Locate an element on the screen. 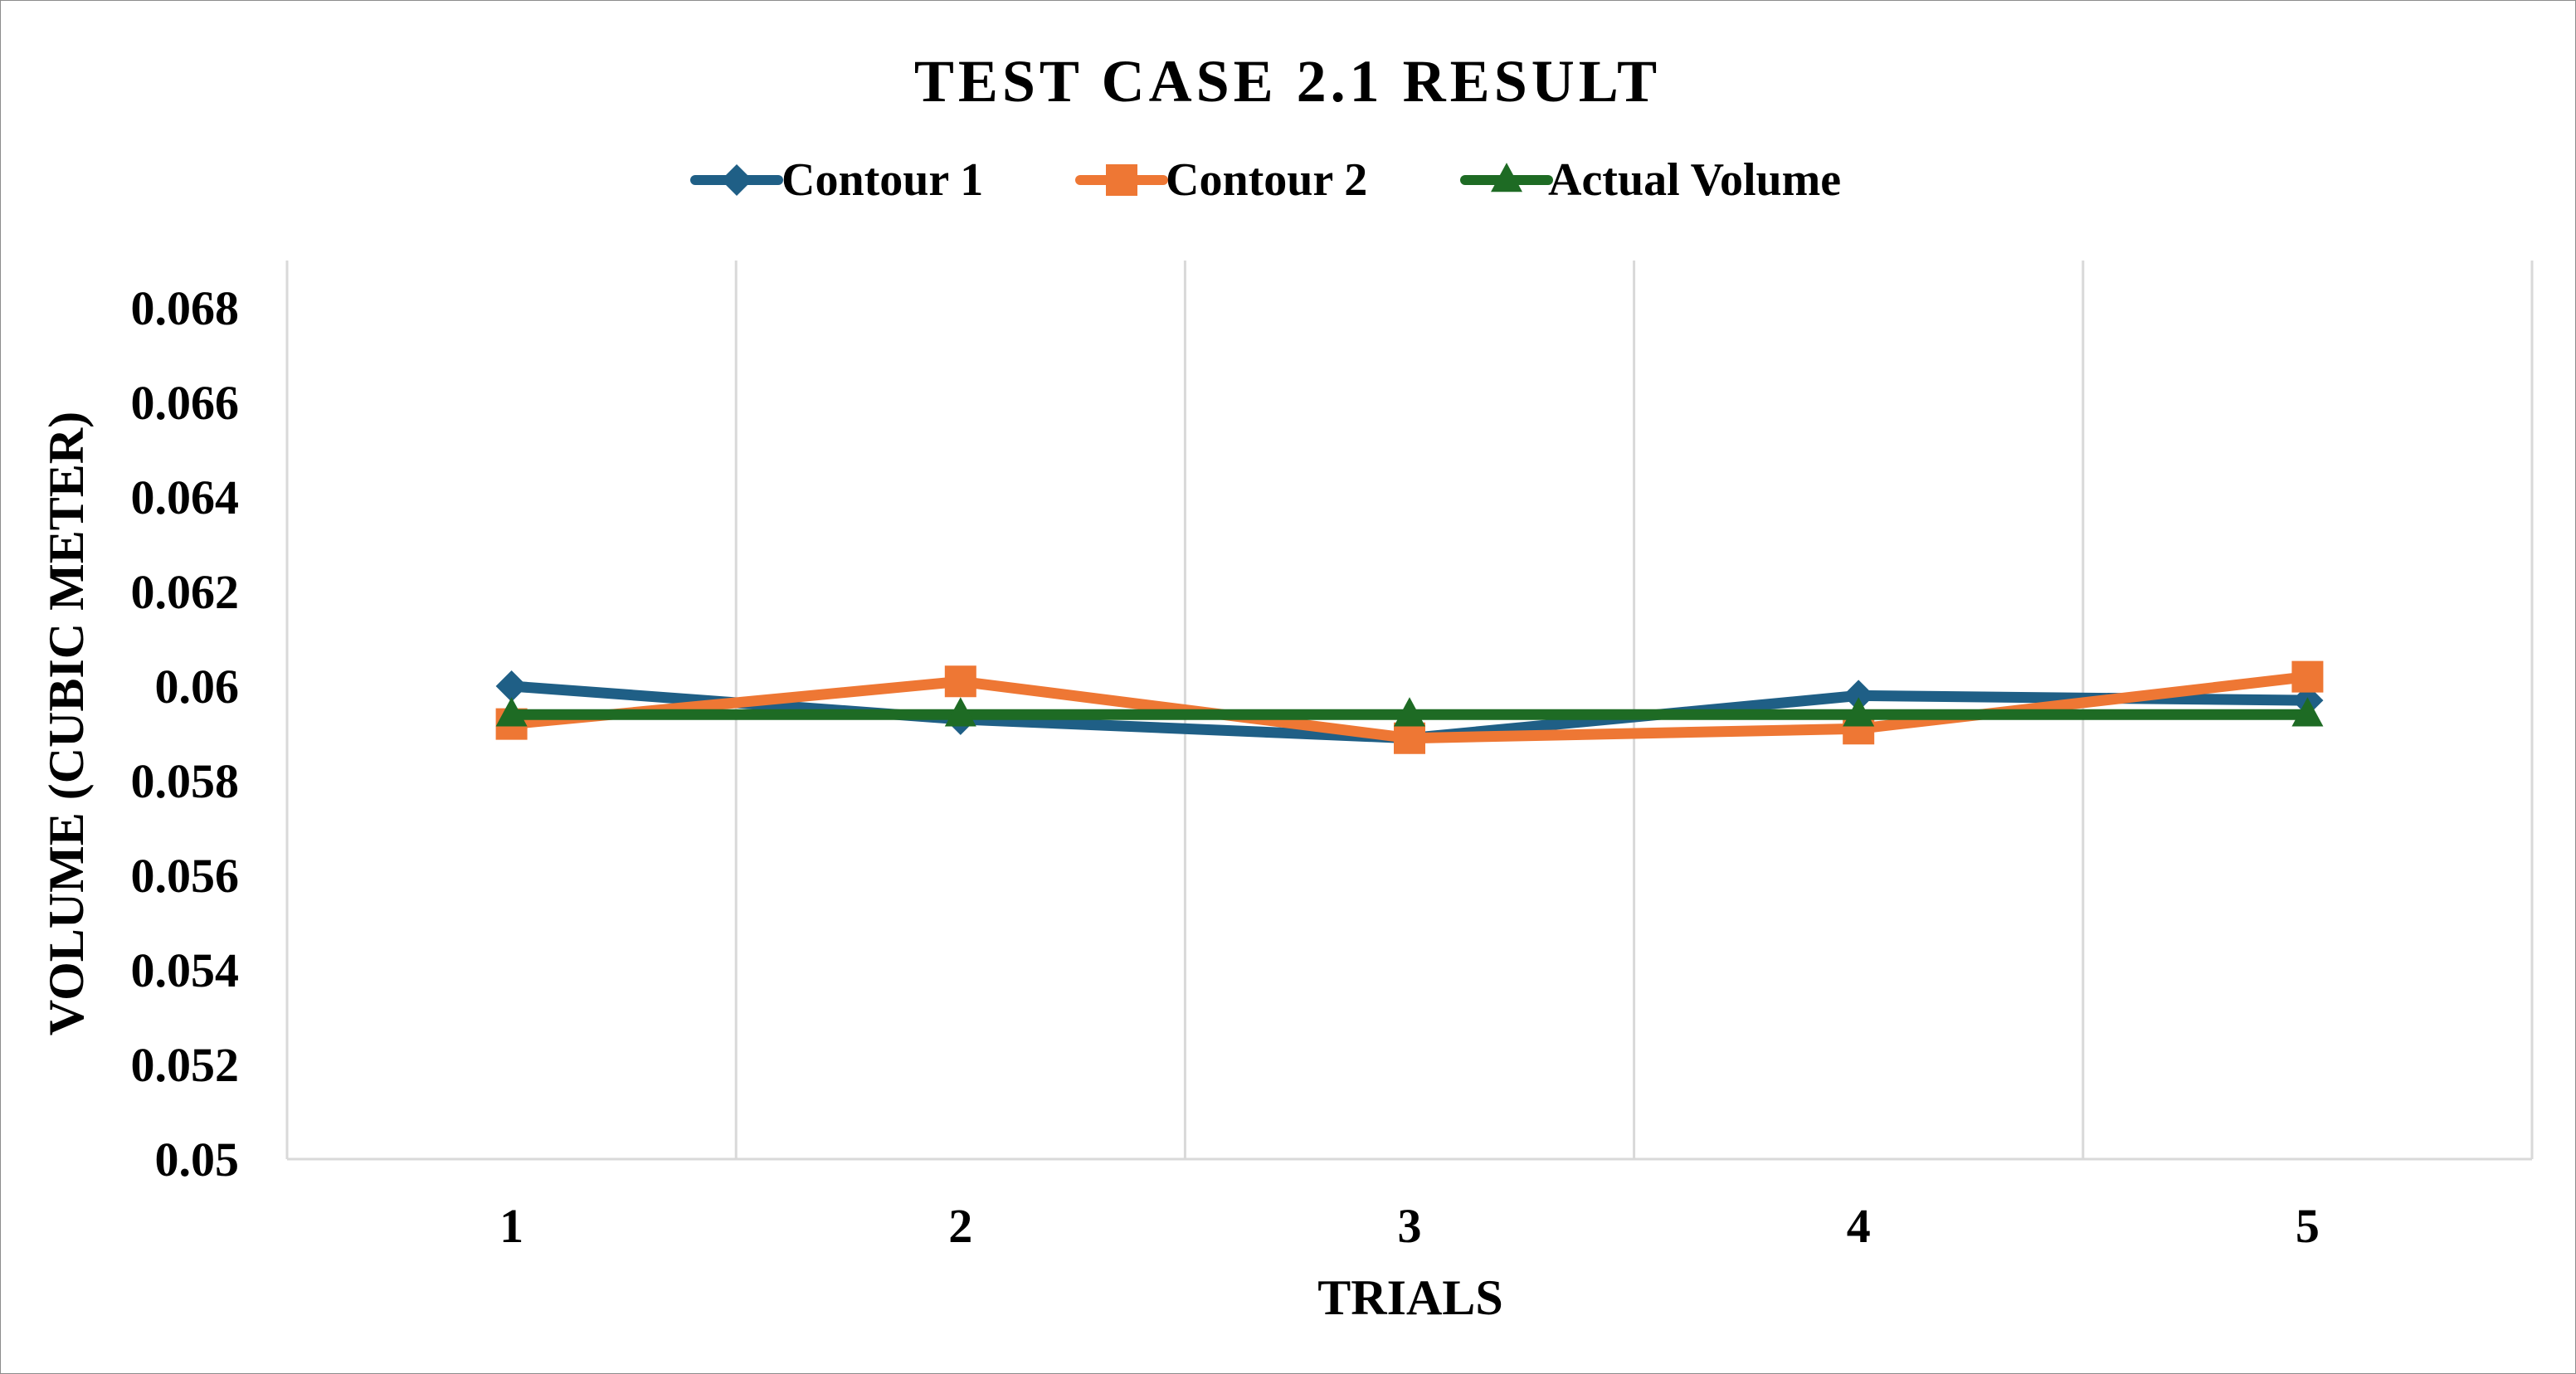  legend-label-contour-1: Contour 1 is located at coordinates (882, 180).